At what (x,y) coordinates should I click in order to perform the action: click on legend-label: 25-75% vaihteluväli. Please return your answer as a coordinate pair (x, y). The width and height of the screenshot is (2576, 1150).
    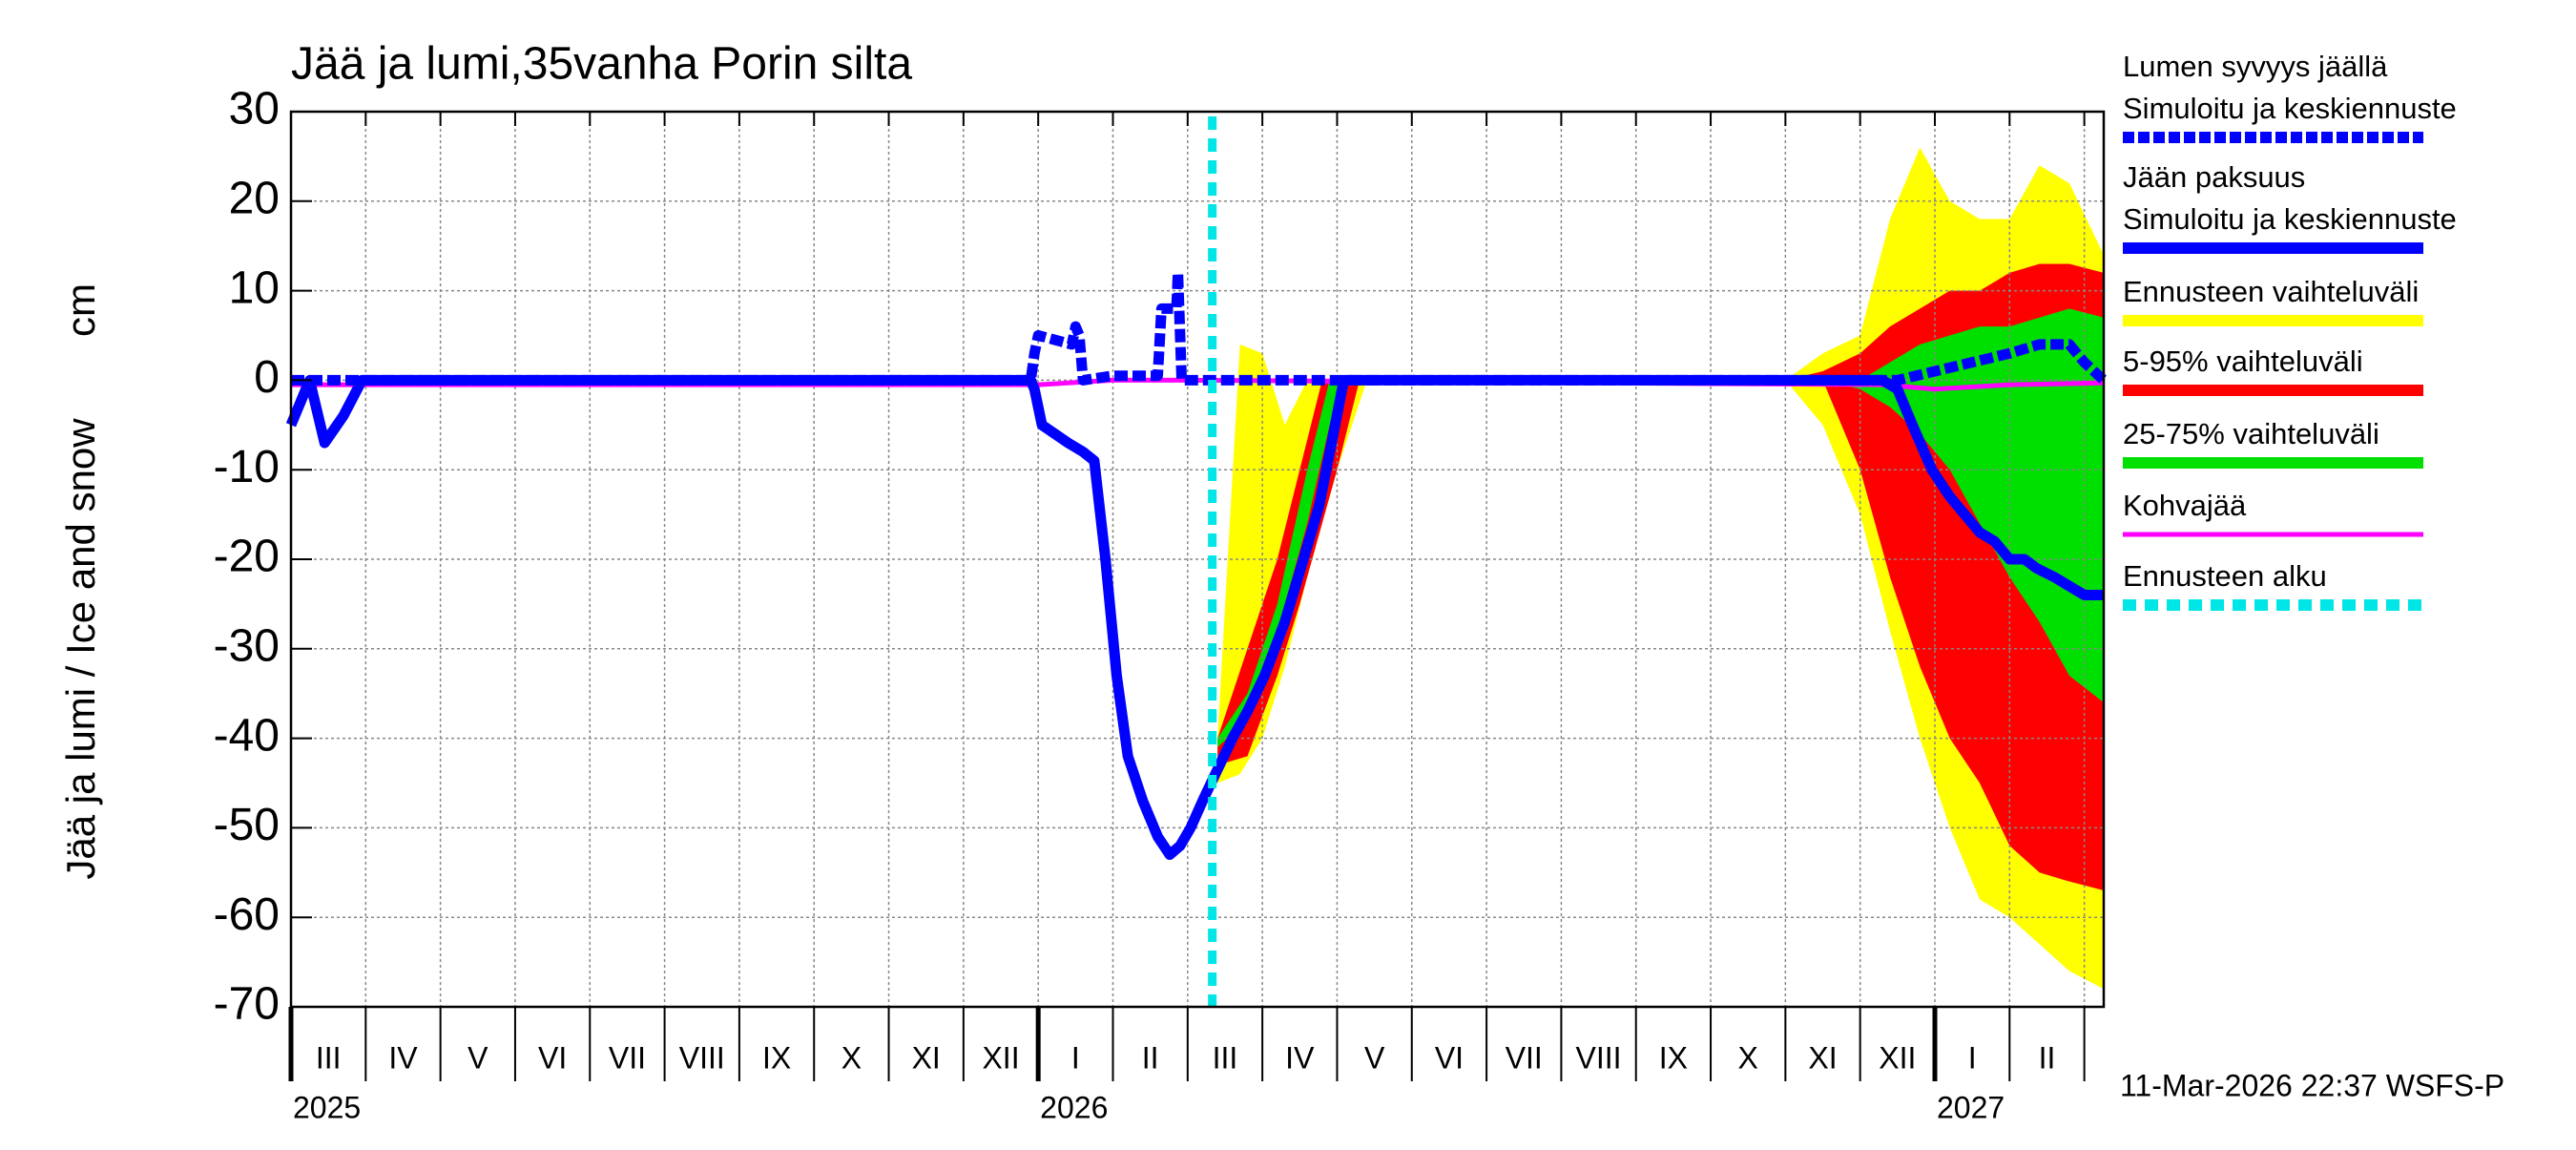
    Looking at the image, I should click on (2251, 433).